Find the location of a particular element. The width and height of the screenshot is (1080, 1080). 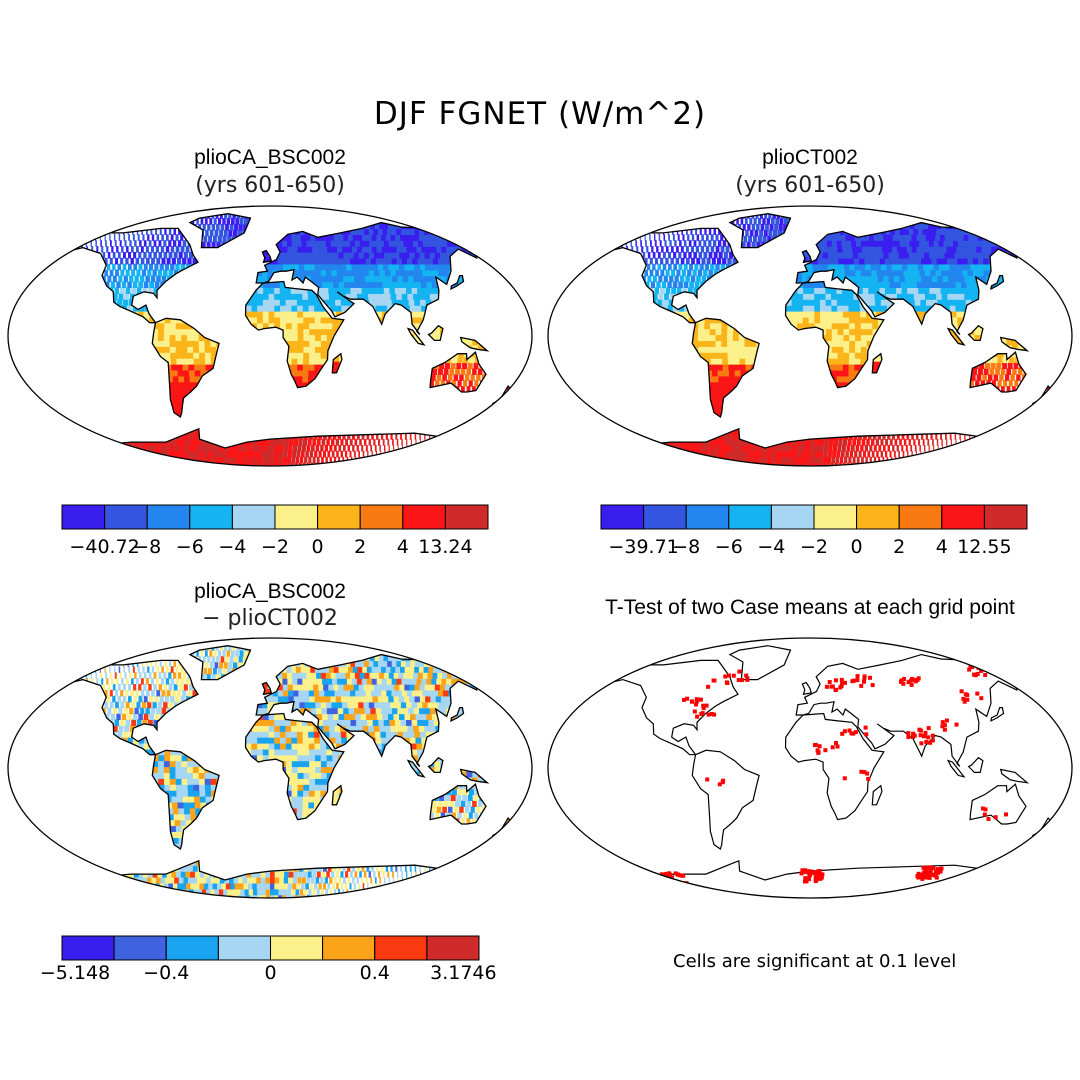

panel-1-title: plioCA_BSC002 is located at coordinates (270, 157).